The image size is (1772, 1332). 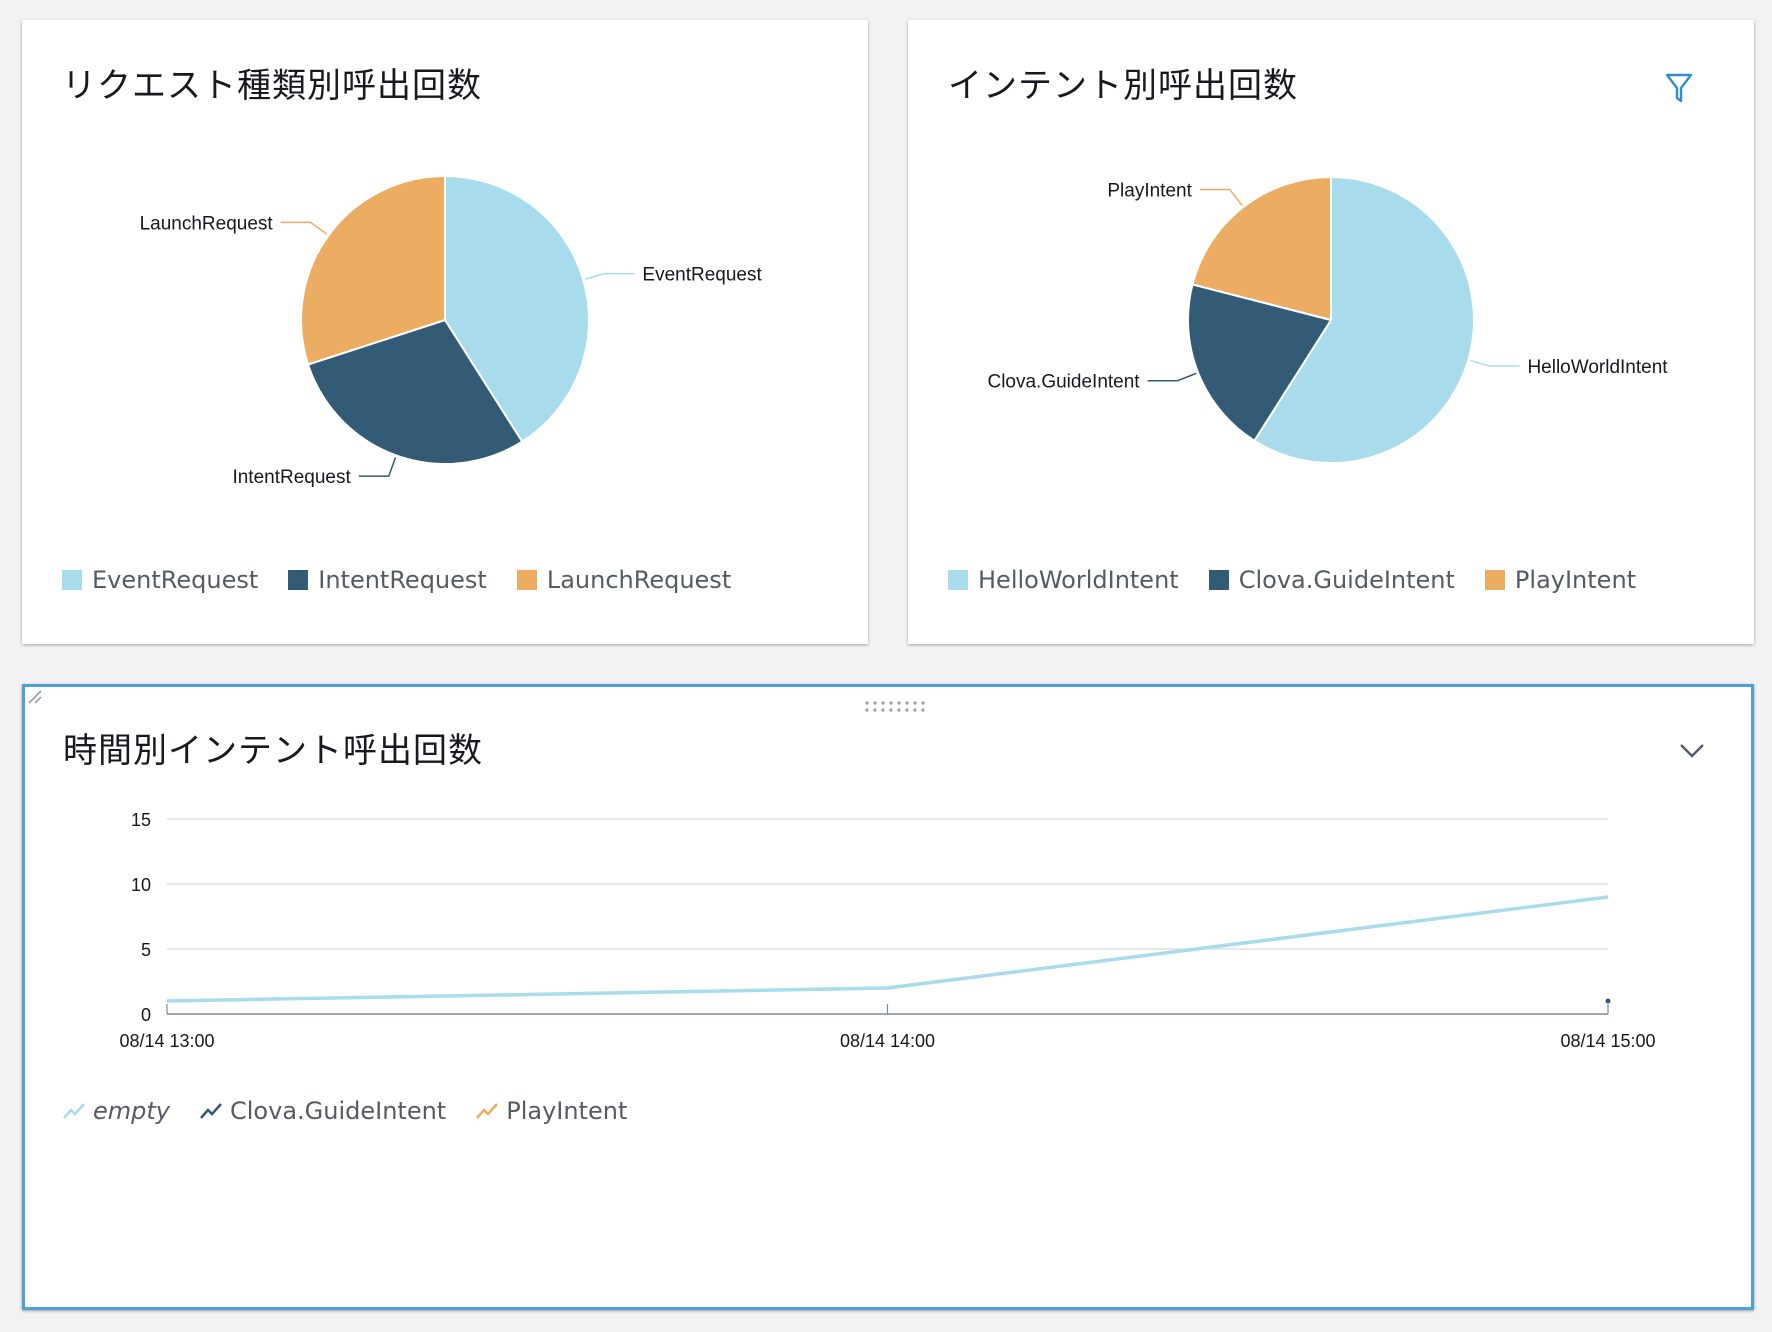 I want to click on legend-item-event-request: EventRequest, so click(x=160, y=580).